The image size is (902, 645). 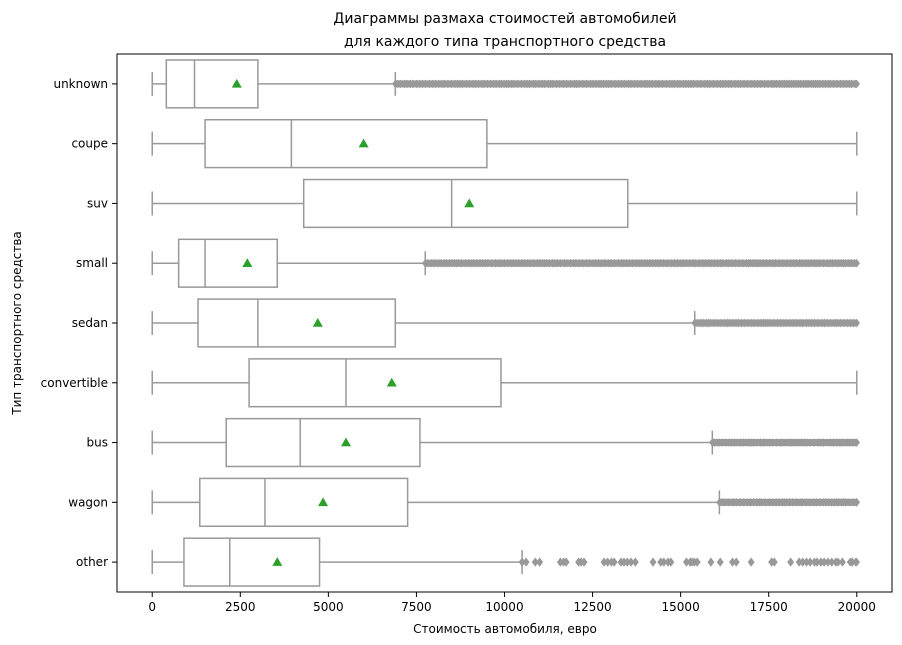 I want to click on x-axis-label: Стоимость автомобиля, евро, so click(x=505, y=629).